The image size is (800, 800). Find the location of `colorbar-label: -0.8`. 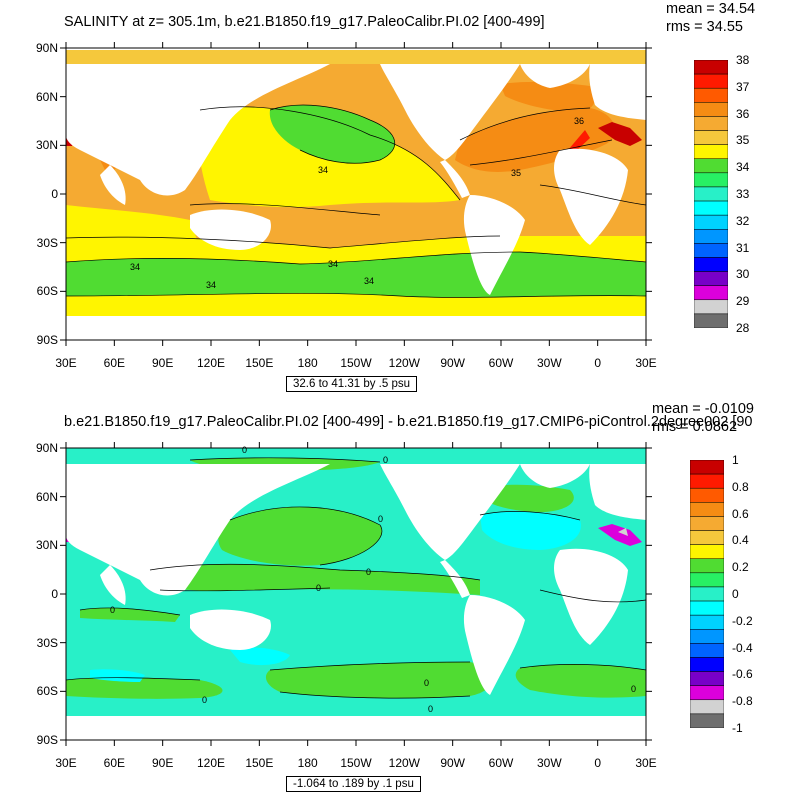

colorbar-label: -0.8 is located at coordinates (742, 701).